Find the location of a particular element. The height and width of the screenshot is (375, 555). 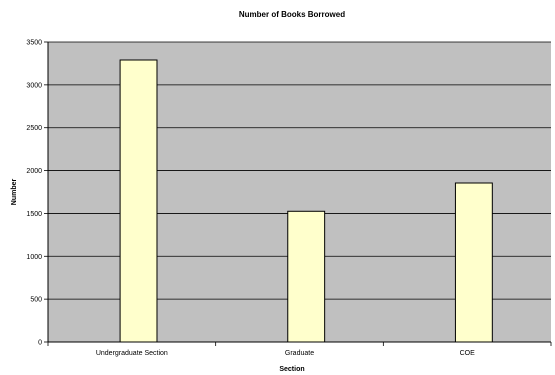

y-tick-label: 2500 is located at coordinates (34, 128).